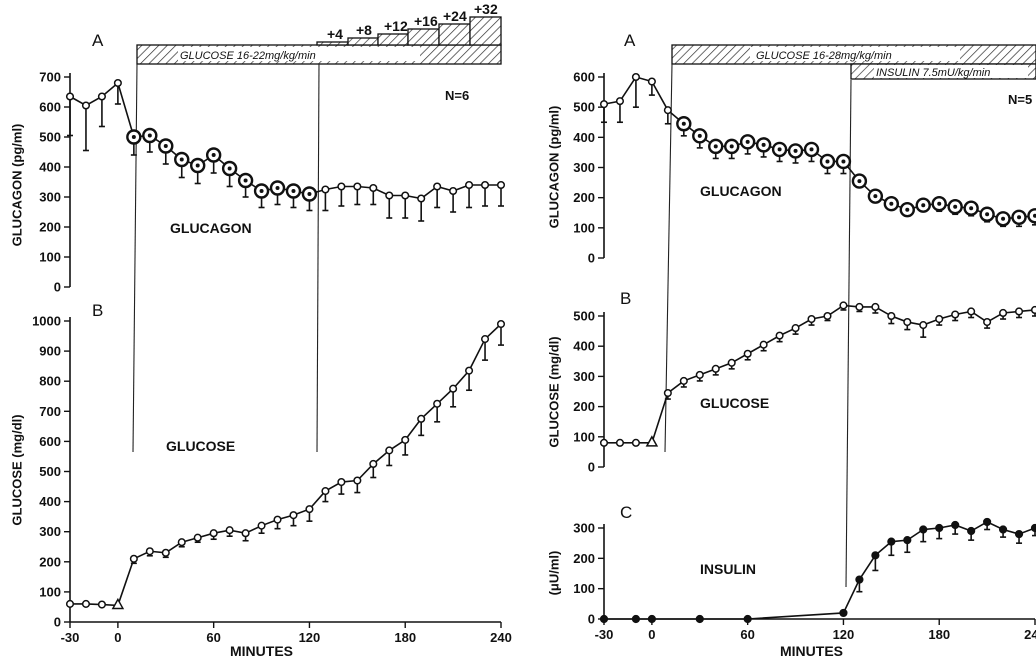 This screenshot has height=659, width=1036. What do you see at coordinates (584, 406) in the screenshot?
I see `y-tick-label: 200` at bounding box center [584, 406].